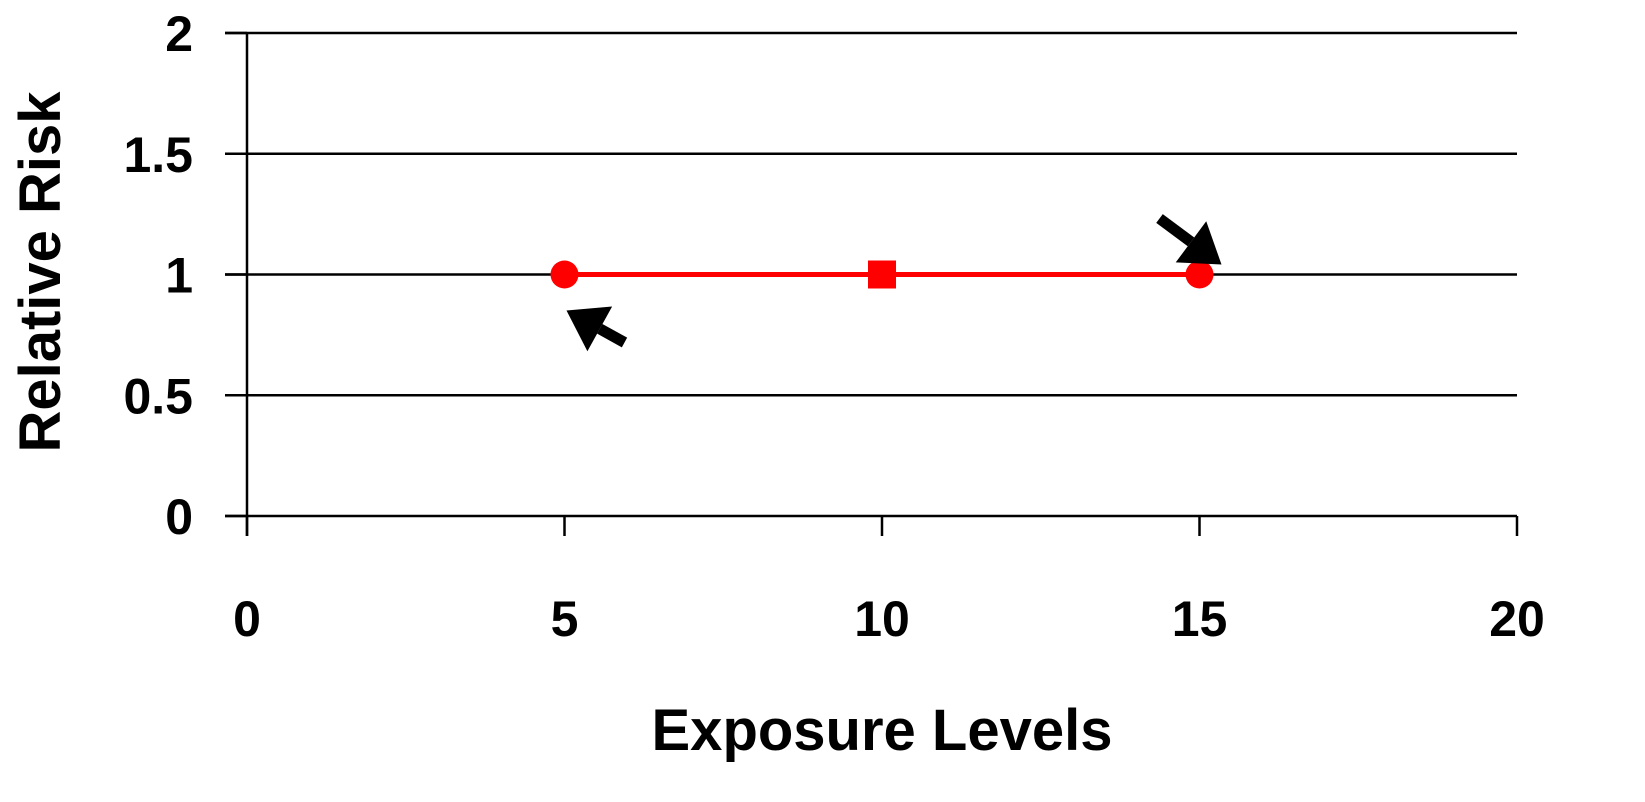  I want to click on data-series, so click(882, 274).